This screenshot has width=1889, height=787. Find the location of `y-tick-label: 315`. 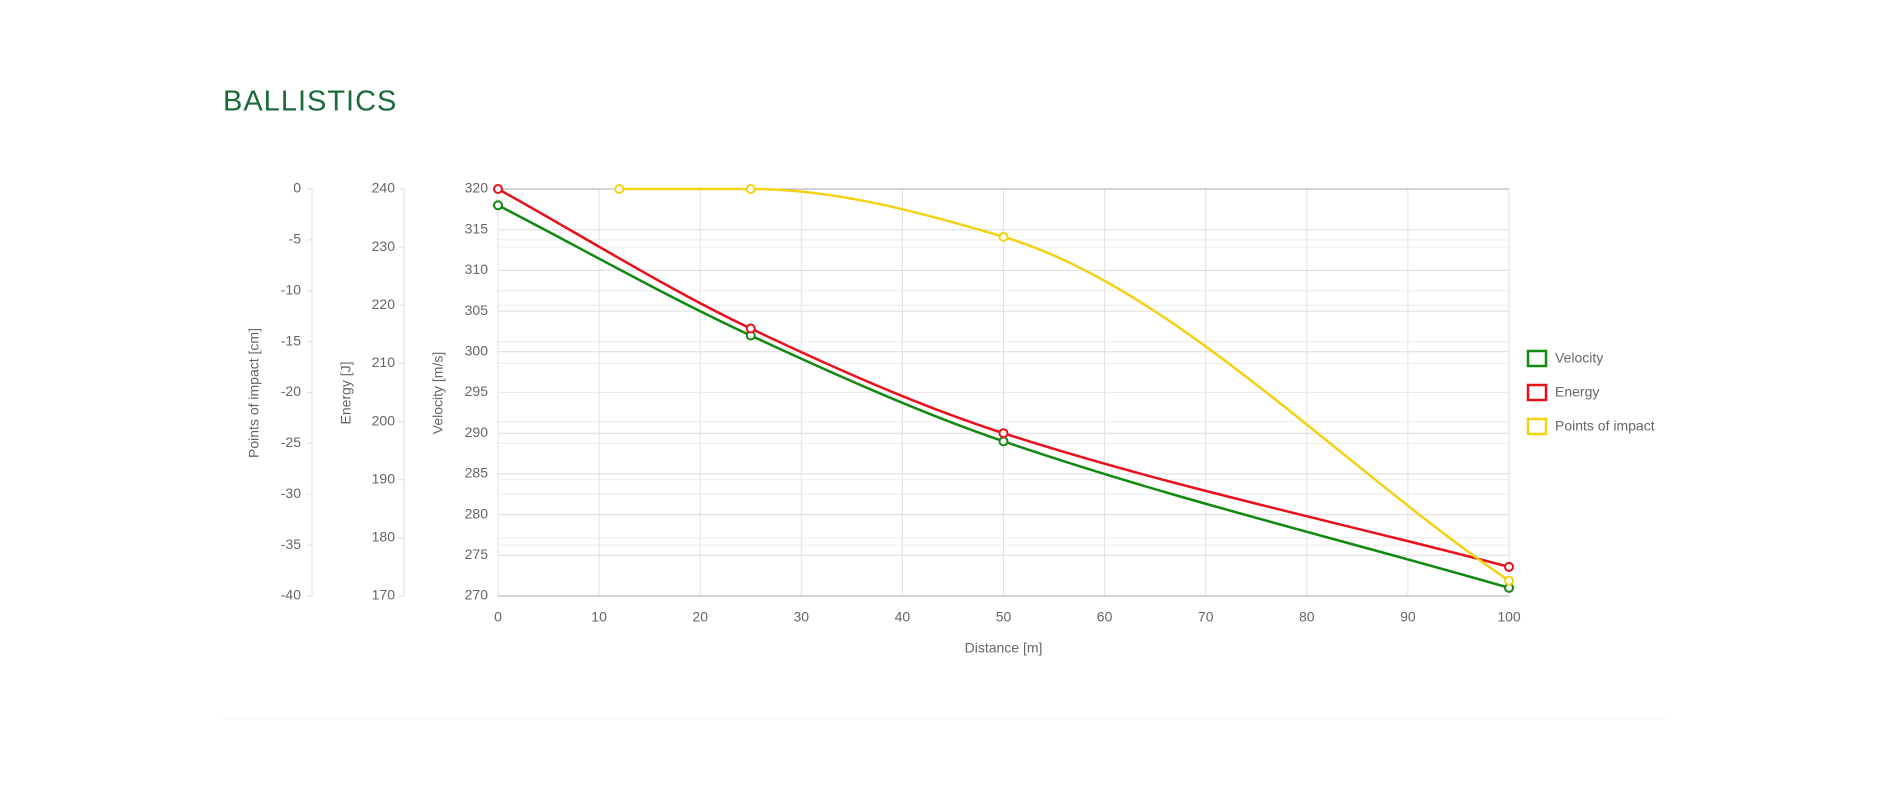

y-tick-label: 315 is located at coordinates (477, 228).